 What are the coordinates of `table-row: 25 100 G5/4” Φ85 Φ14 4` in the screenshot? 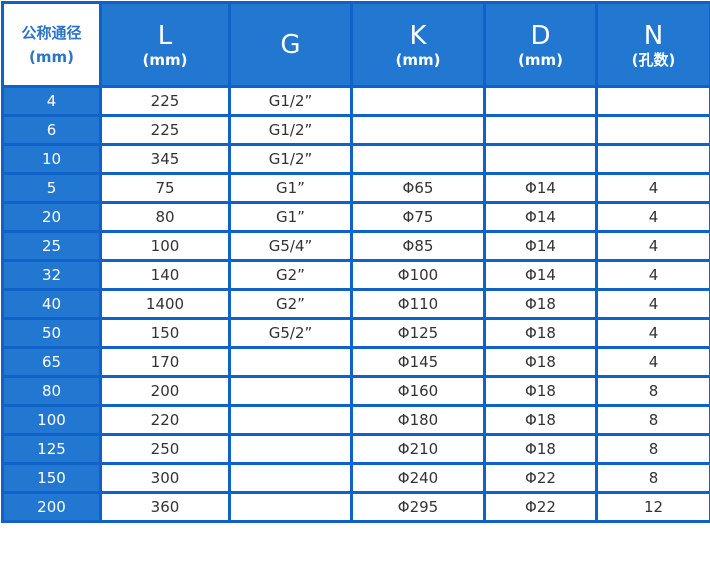 It's located at (355, 246).